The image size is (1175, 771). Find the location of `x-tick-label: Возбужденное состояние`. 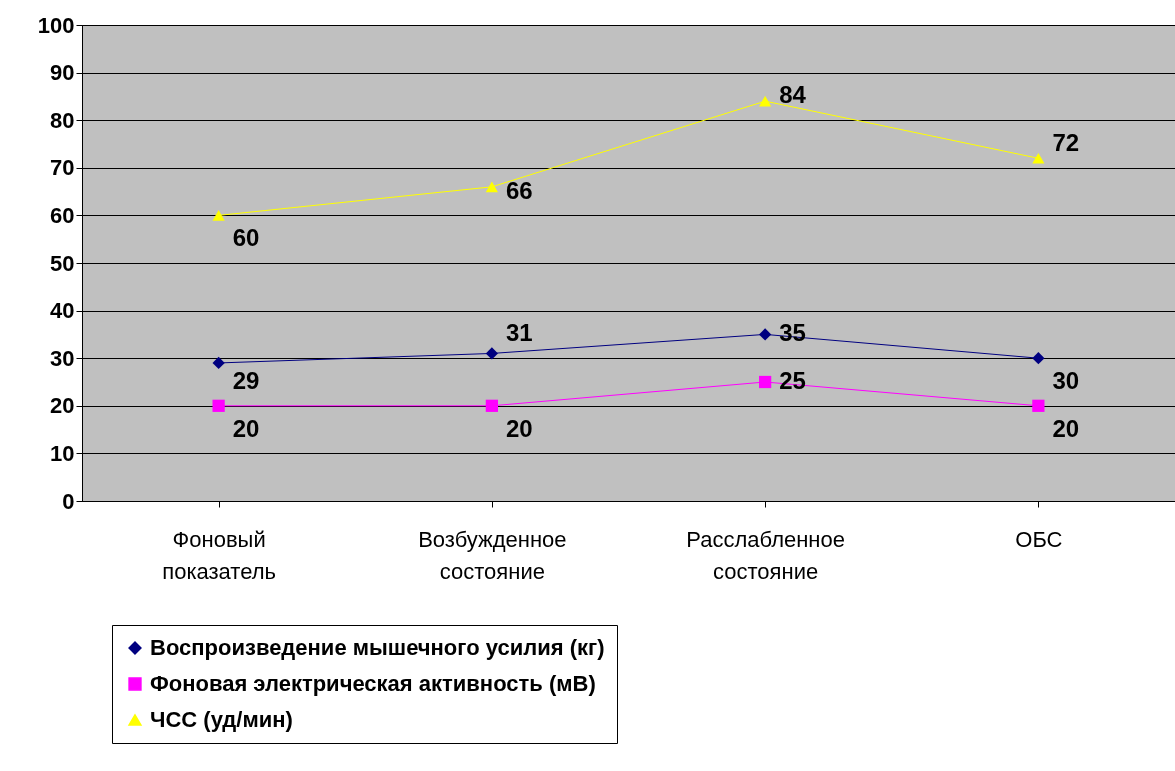

x-tick-label: Возбужденное состояние is located at coordinates (492, 555).